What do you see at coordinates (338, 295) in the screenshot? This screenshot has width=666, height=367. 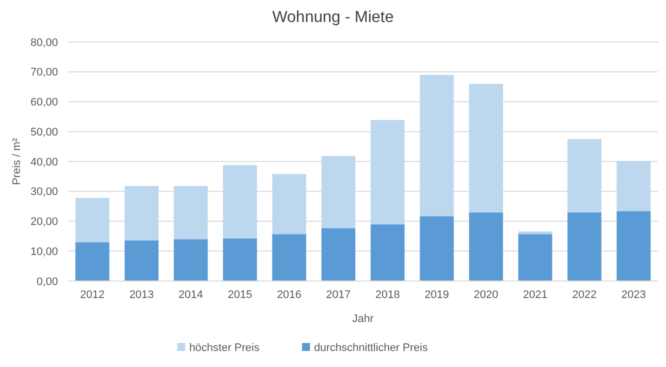 I see `x-tick-label: 2017` at bounding box center [338, 295].